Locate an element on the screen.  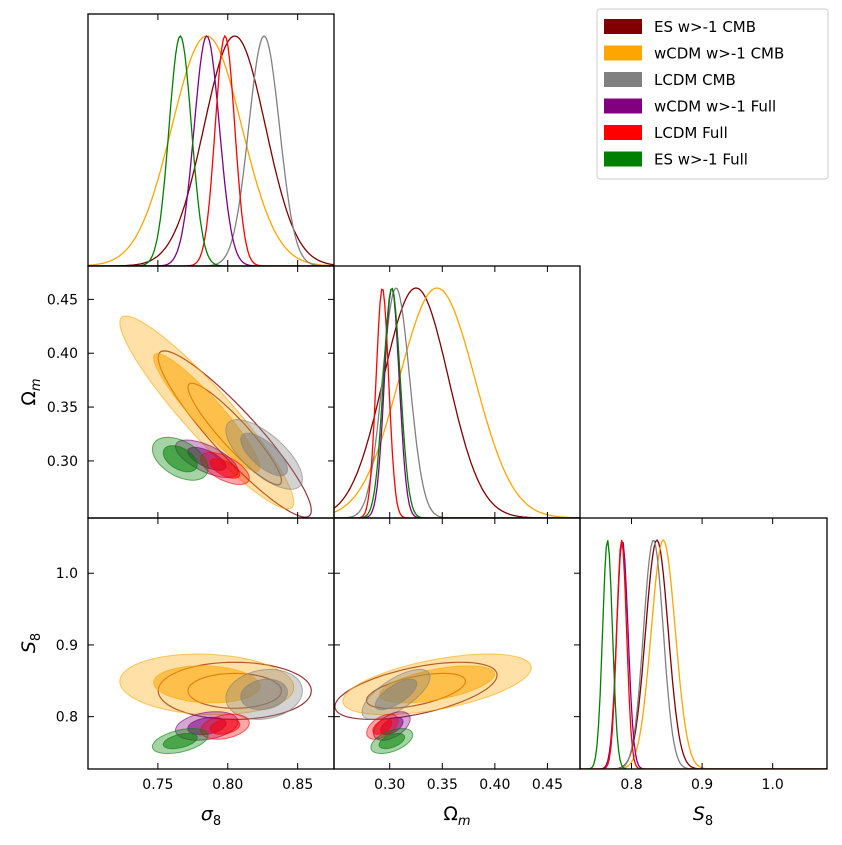
xtick-label-omegam: 0.35 is located at coordinates (442, 785).